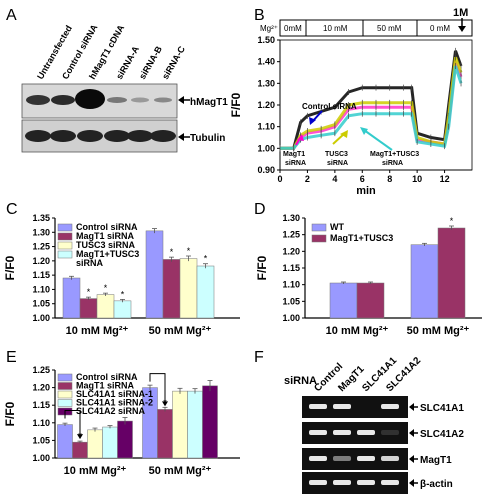 The width and height of the screenshot is (490, 502). What do you see at coordinates (260, 209) in the screenshot?
I see `panel-letter-d: D` at bounding box center [260, 209].